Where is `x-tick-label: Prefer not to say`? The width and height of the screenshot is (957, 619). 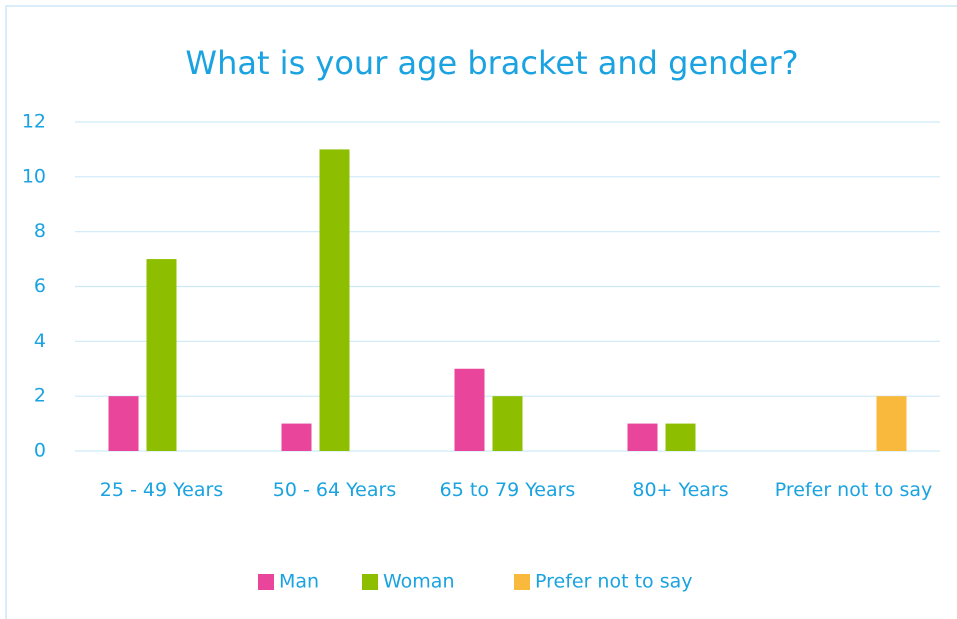 x-tick-label: Prefer not to say is located at coordinates (853, 490).